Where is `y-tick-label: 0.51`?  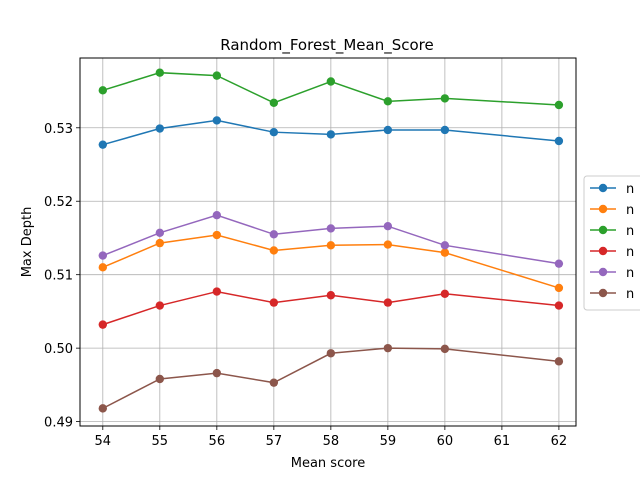
y-tick-label: 0.51 is located at coordinates (58, 276).